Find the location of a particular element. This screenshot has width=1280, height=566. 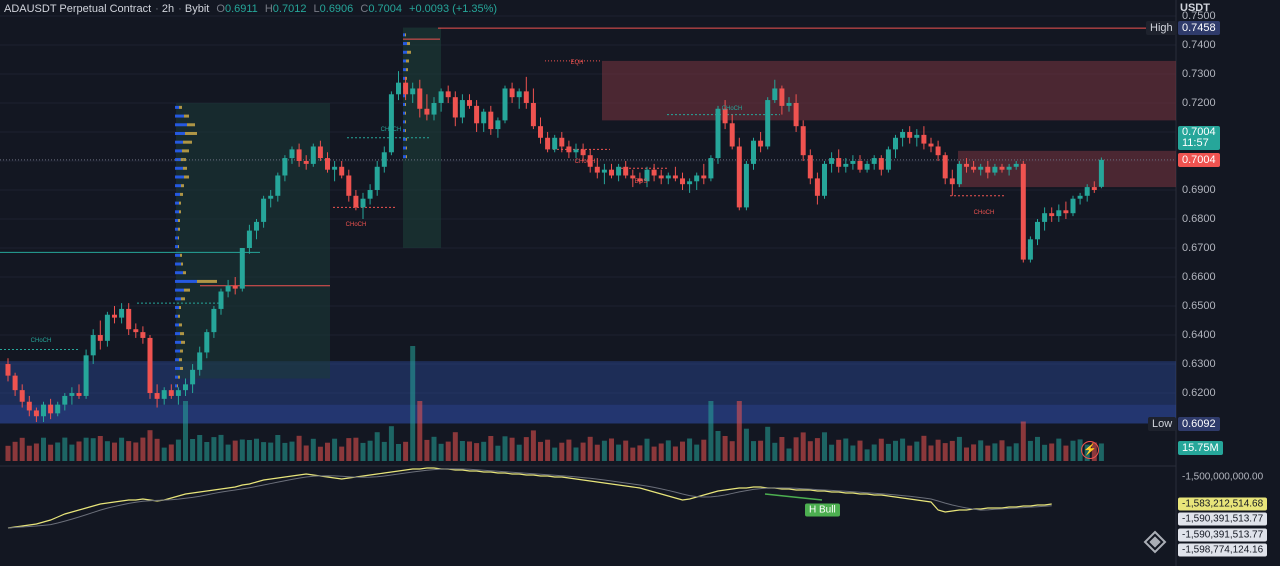

price-tick: 0.7300 is located at coordinates (1199, 73).